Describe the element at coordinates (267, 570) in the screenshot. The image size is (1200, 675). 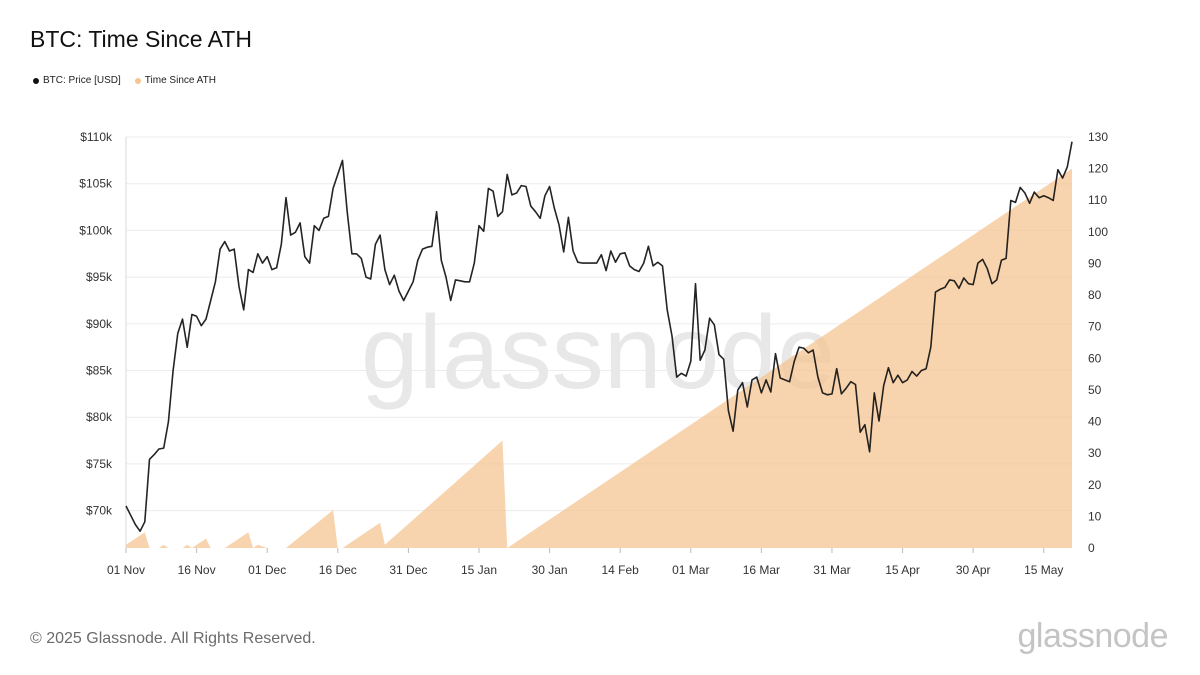
I see `x-tick-label: 01 Dec` at that location.